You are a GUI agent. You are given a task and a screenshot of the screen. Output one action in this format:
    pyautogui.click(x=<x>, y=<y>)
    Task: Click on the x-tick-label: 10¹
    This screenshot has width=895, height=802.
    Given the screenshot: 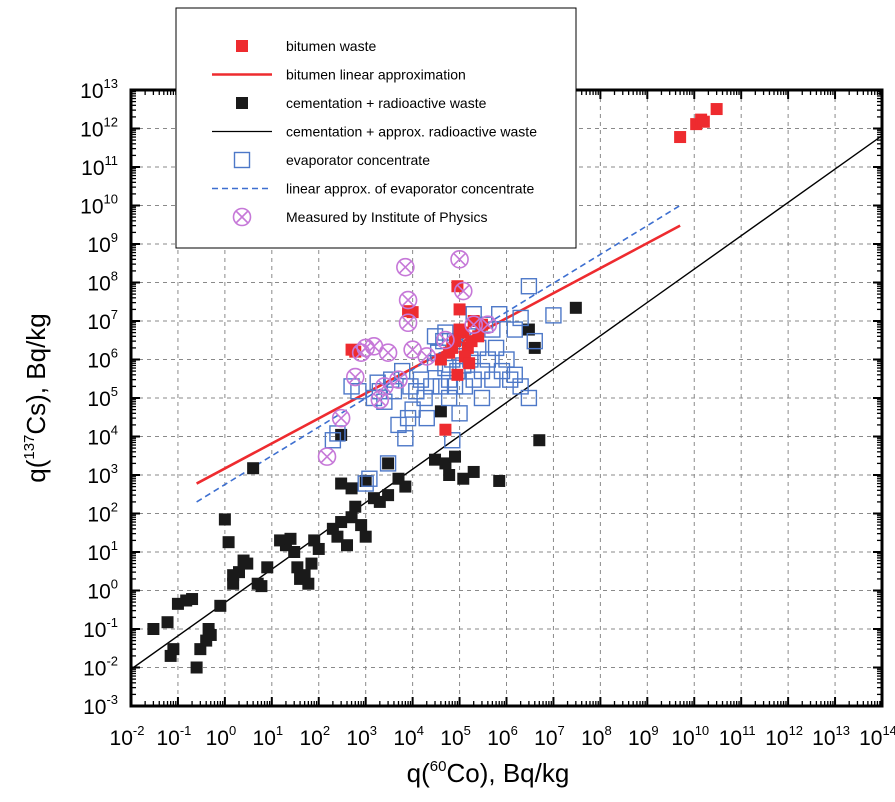 What is the action you would take?
    pyautogui.click(x=268, y=736)
    